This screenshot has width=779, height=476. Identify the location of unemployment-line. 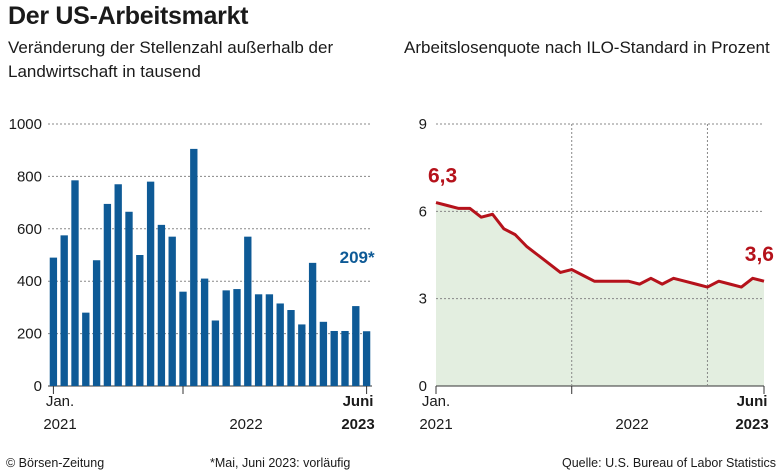
(600, 245).